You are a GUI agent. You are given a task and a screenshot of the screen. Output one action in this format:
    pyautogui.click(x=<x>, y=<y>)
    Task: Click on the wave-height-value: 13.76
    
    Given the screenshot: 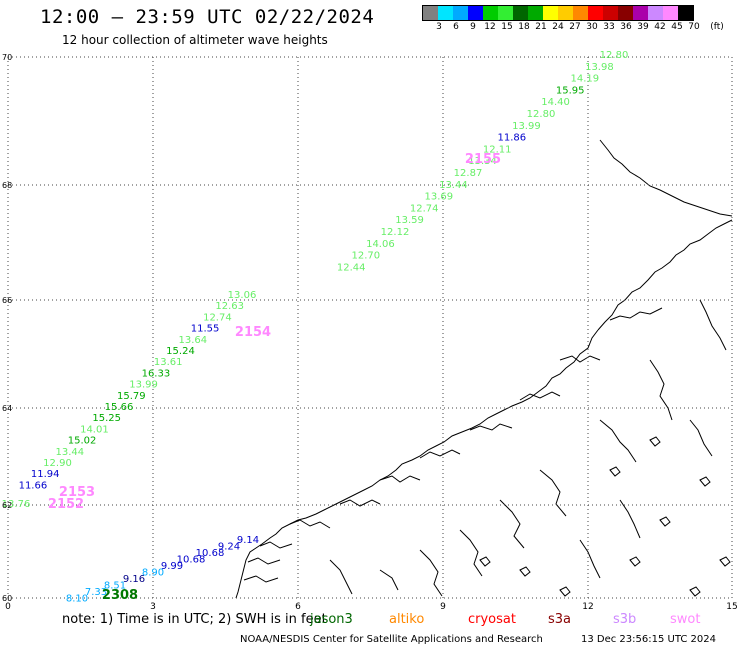 What is the action you would take?
    pyautogui.click(x=16, y=504)
    